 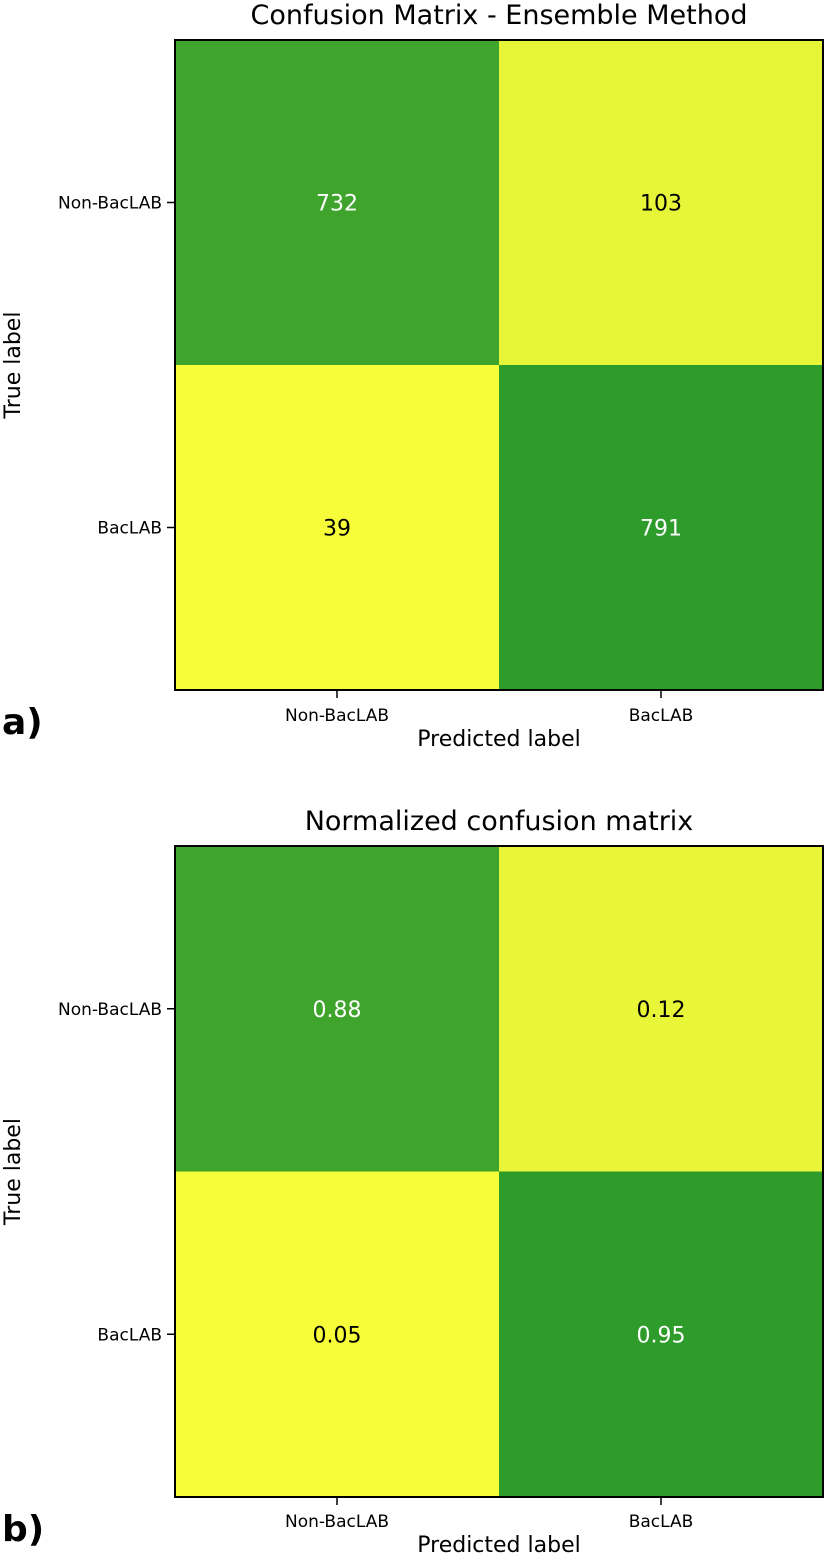 I want to click on cell-value-label: 0.88, so click(x=337, y=1010).